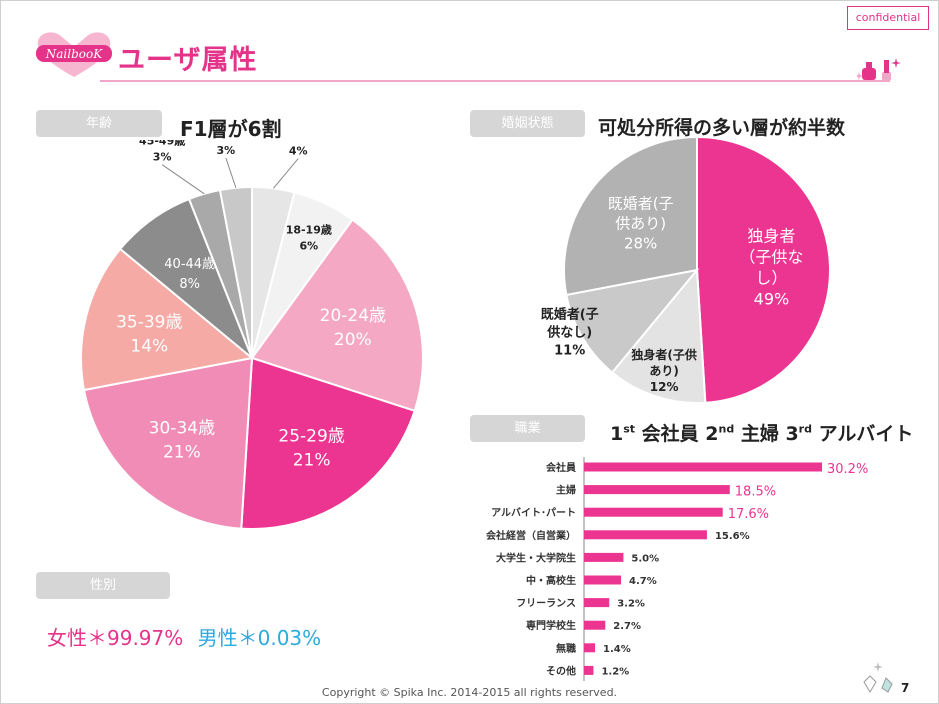 The width and height of the screenshot is (939, 704). I want to click on bar-value-label: 5.0%, so click(645, 558).